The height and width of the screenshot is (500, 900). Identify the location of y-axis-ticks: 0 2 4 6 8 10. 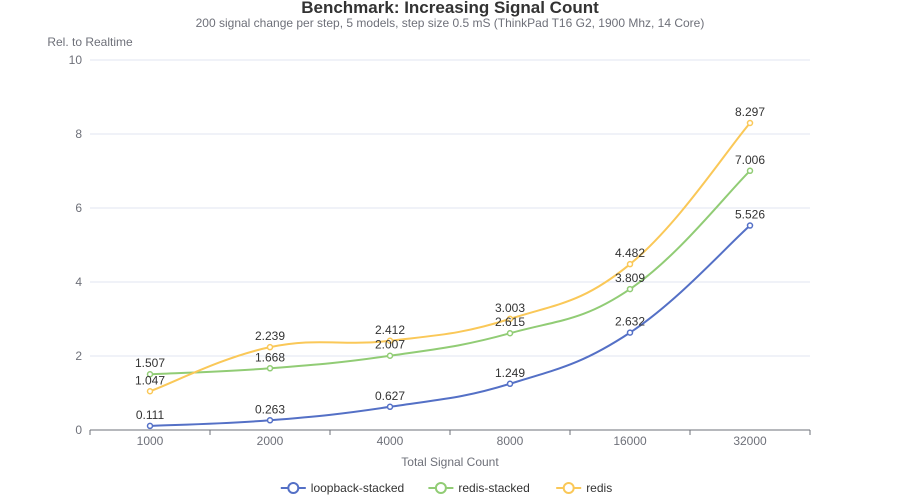
(76, 245).